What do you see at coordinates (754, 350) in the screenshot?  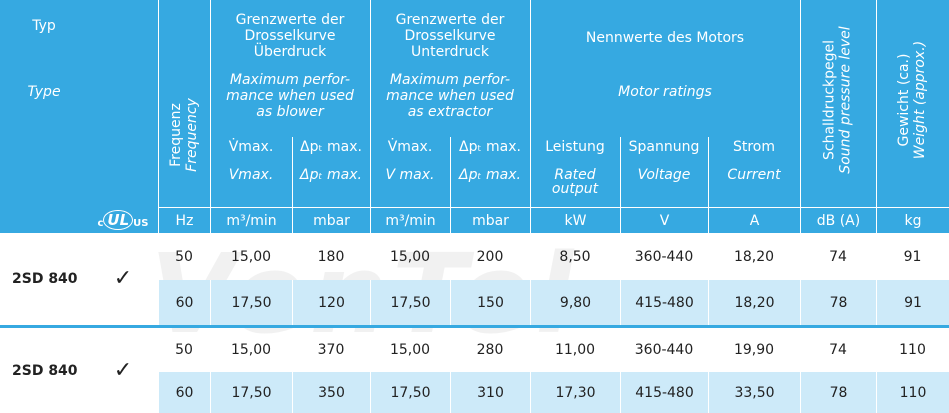 I see `cell-text: 19,90` at bounding box center [754, 350].